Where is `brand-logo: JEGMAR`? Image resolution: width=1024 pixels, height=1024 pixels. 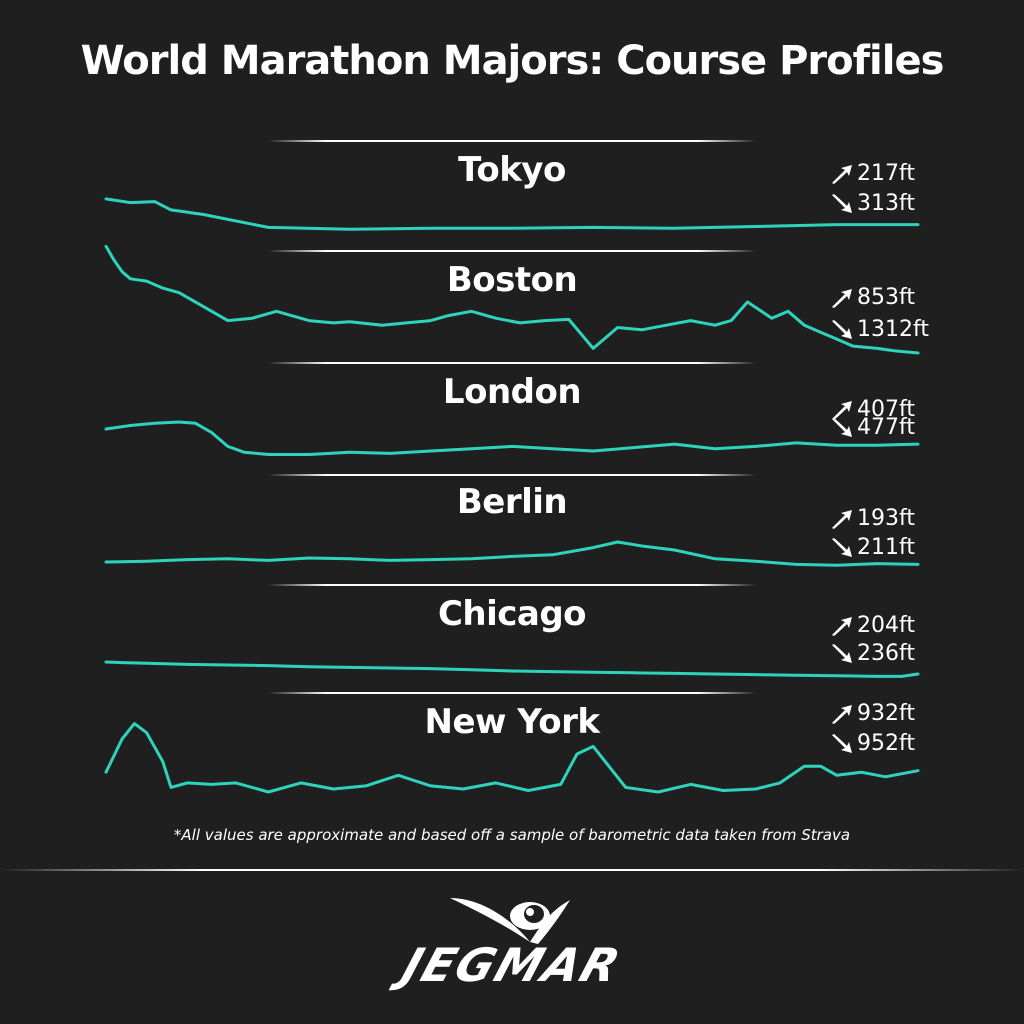 brand-logo: JEGMAR is located at coordinates (512, 940).